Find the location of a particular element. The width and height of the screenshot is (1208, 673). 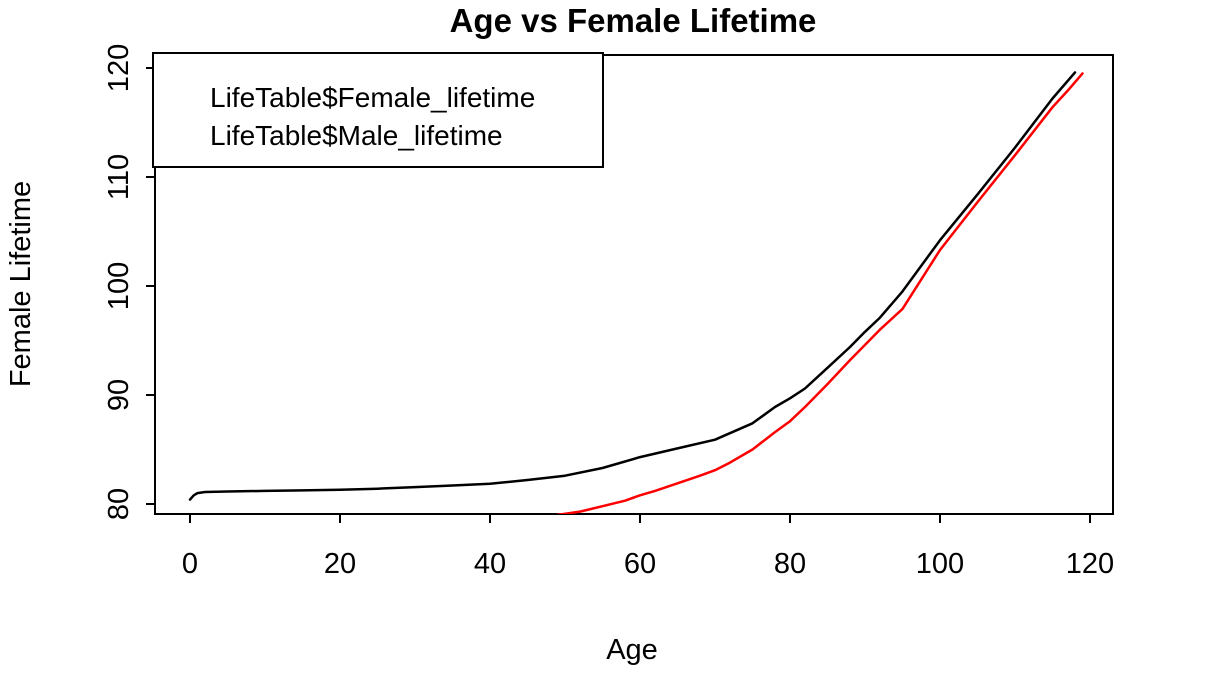

x-axis-ticks: 0 20 40 60 80 100 120 is located at coordinates (648, 547).